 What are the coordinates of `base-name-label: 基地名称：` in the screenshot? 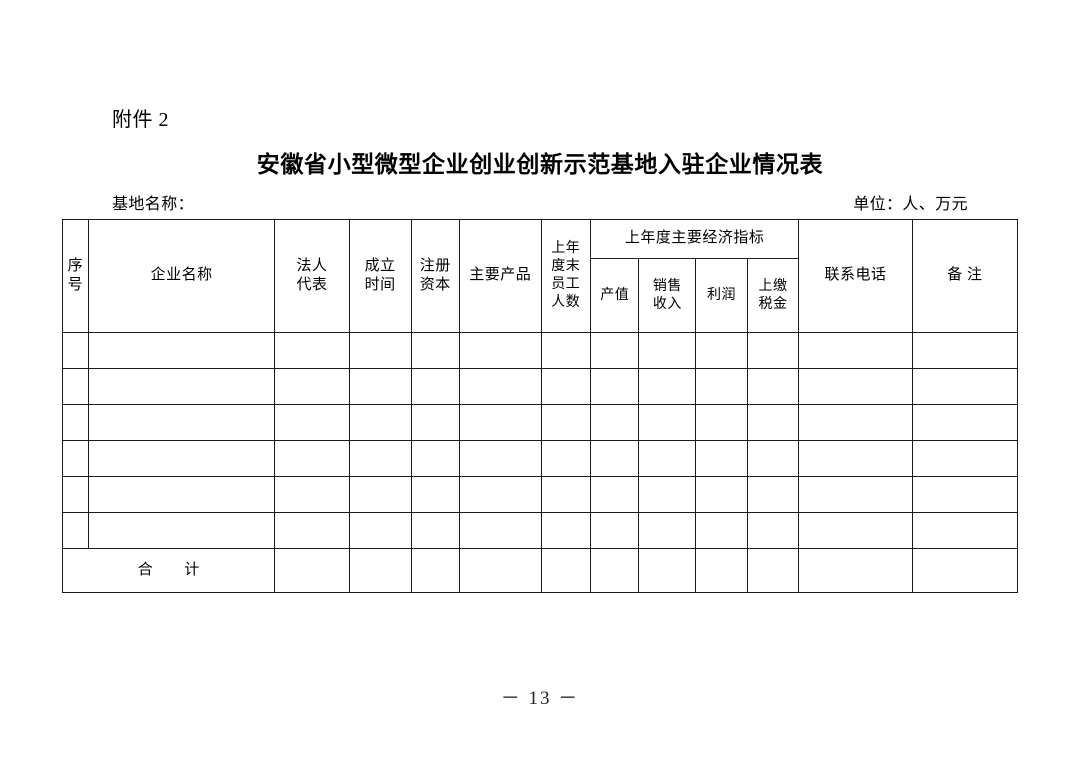 It's located at (153, 204).